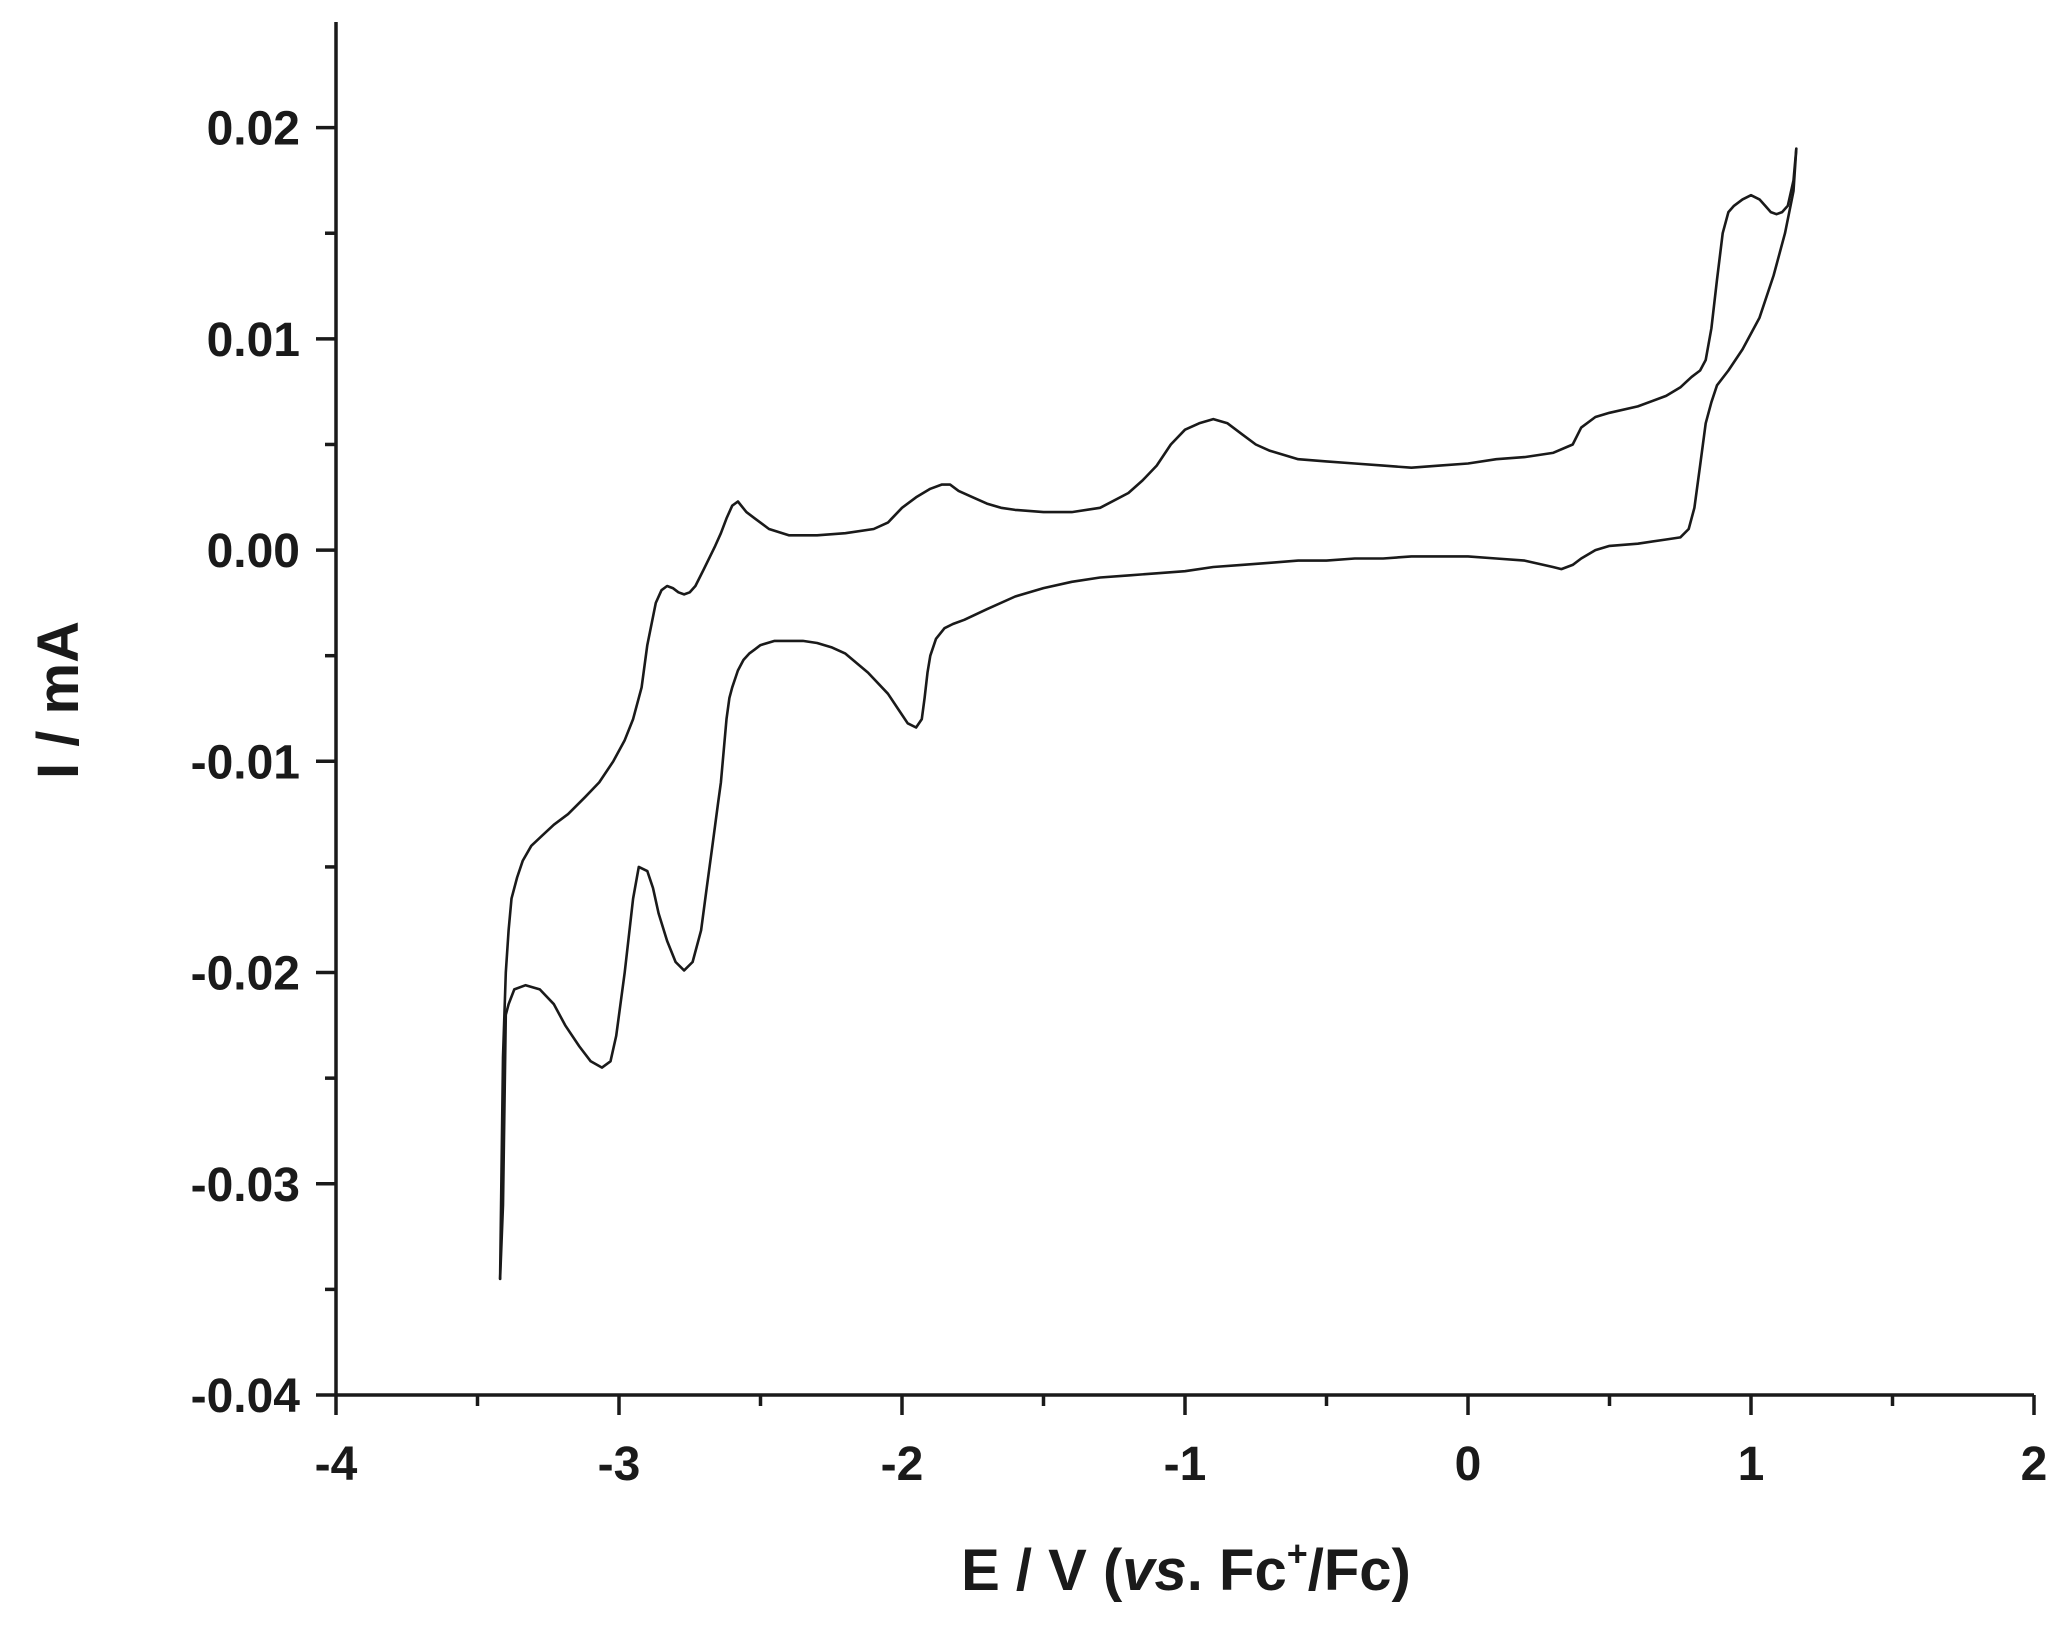  What do you see at coordinates (1468, 1464) in the screenshot?
I see `x-tick-label: 0` at bounding box center [1468, 1464].